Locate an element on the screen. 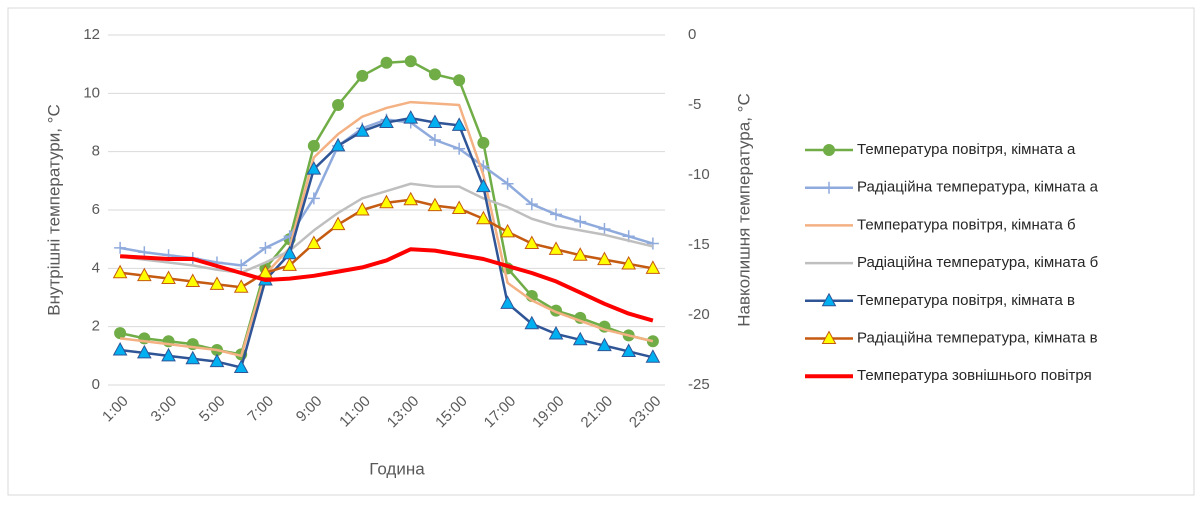 The height and width of the screenshot is (508, 1202). y-axis-title: Внутрішні температури, °C is located at coordinates (53, 209).